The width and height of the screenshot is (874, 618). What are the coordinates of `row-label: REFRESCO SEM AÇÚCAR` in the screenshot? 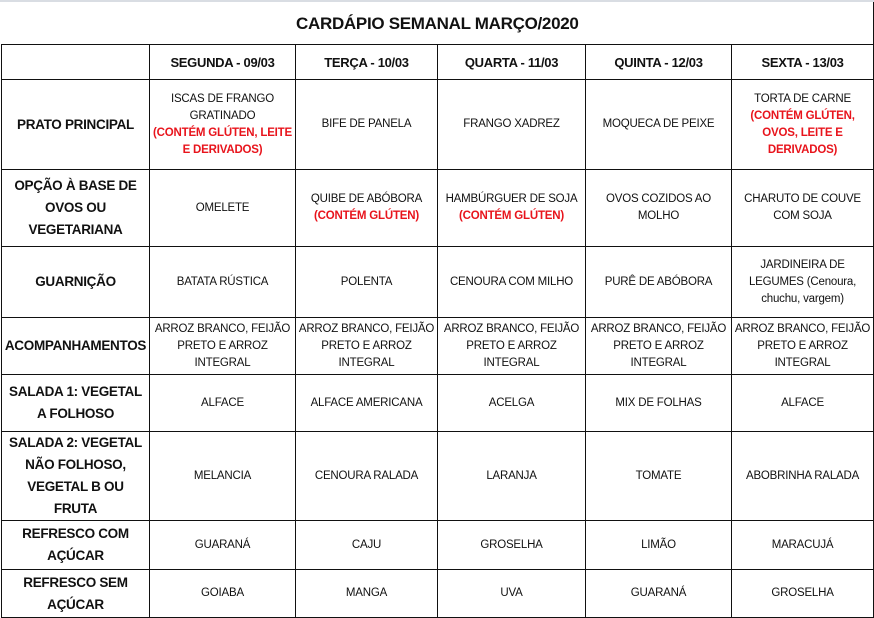 It's located at (75, 593).